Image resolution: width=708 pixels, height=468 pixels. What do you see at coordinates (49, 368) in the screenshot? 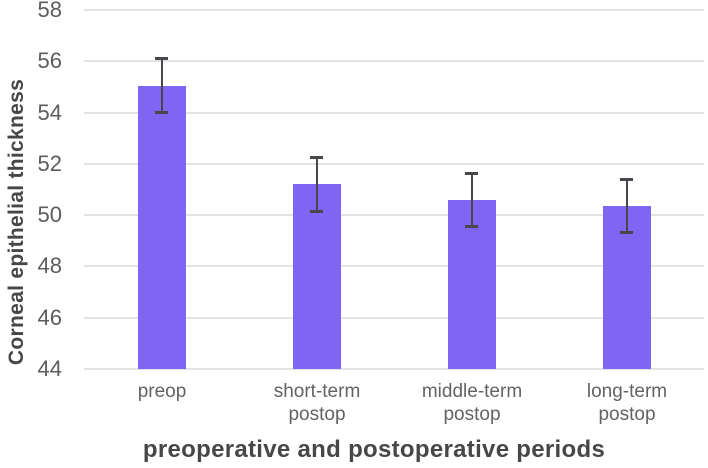
I see `y-tick-label-44: 44` at bounding box center [49, 368].